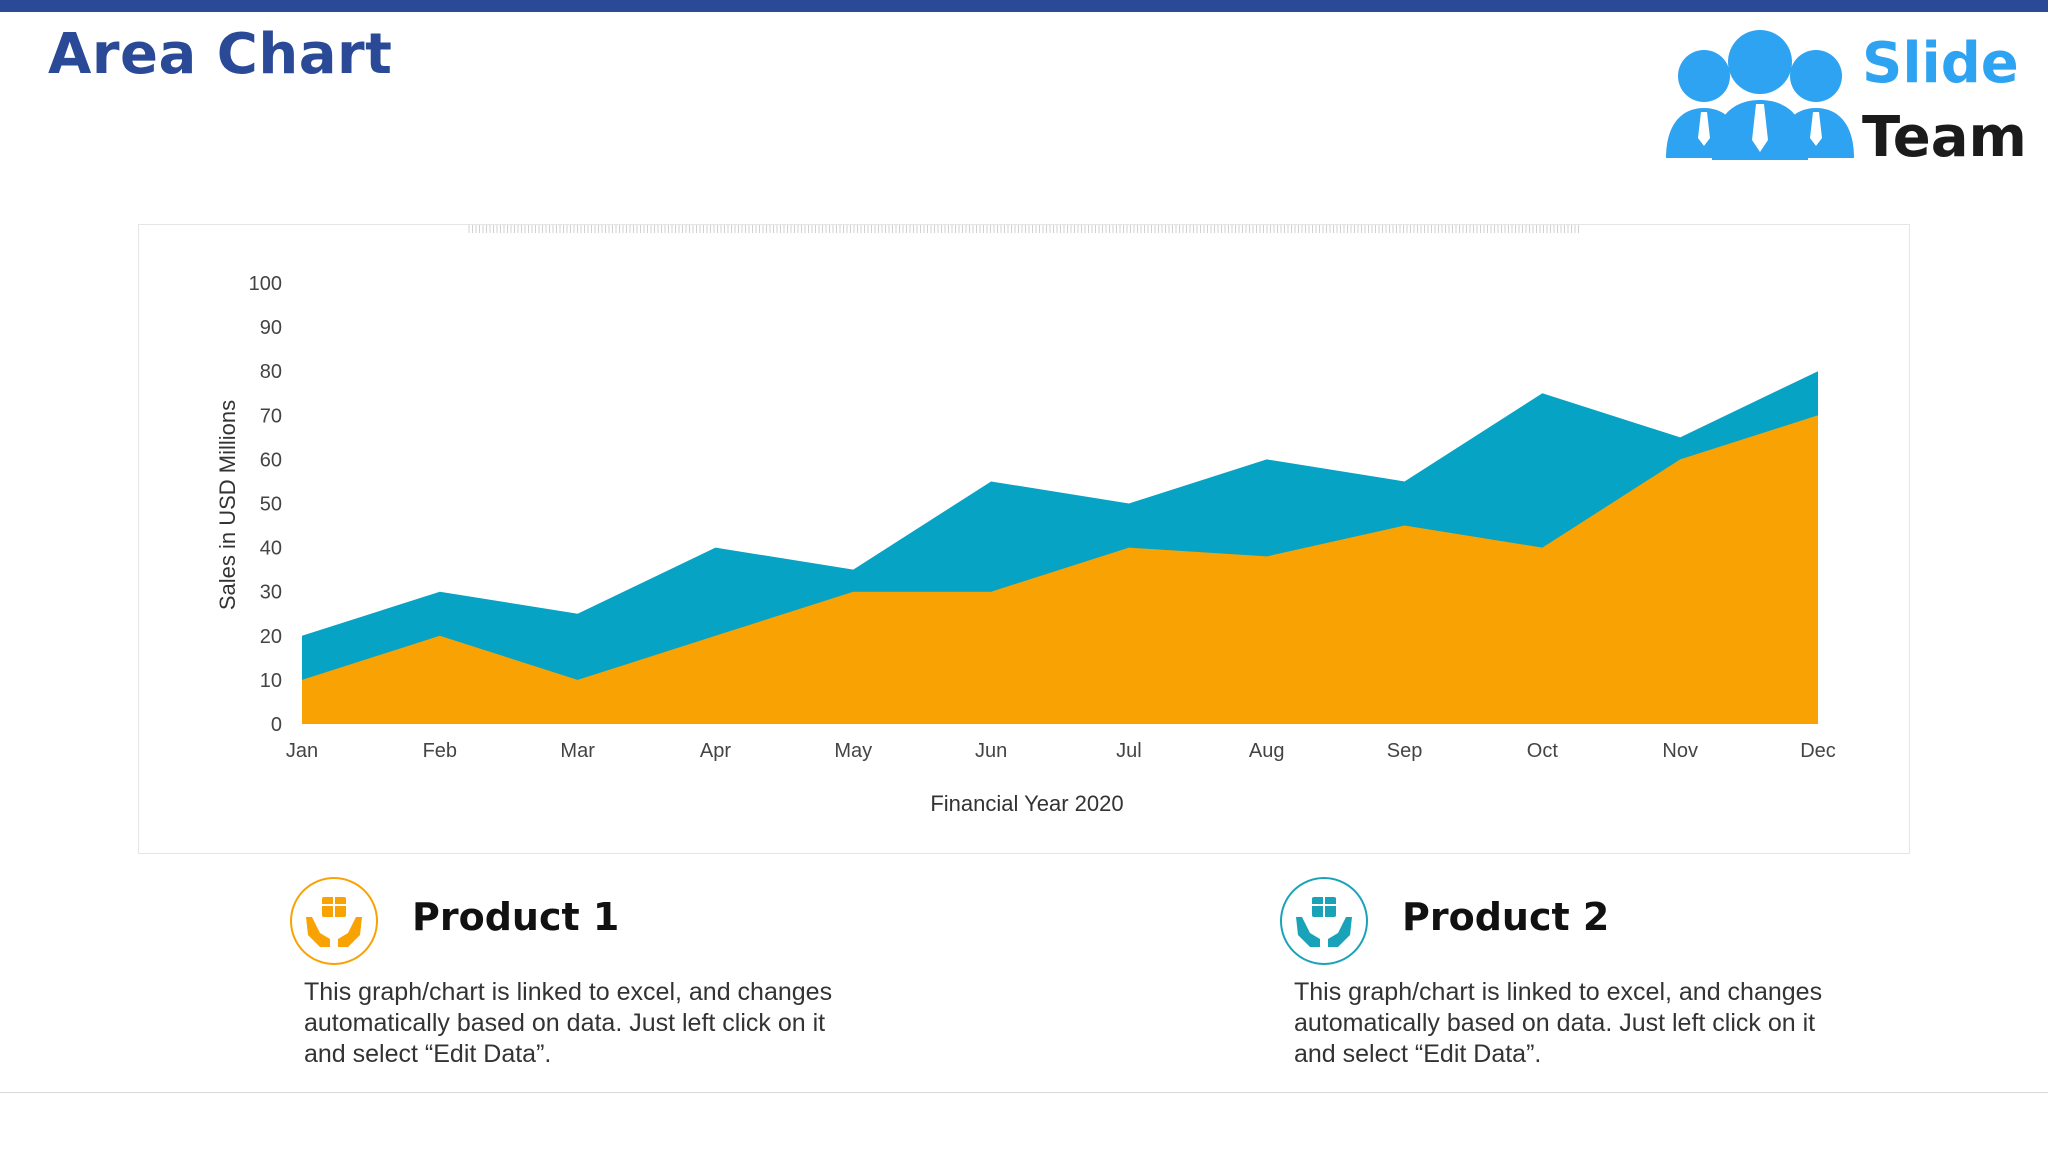  What do you see at coordinates (991, 751) in the screenshot?
I see `x-tick-label: Jun` at bounding box center [991, 751].